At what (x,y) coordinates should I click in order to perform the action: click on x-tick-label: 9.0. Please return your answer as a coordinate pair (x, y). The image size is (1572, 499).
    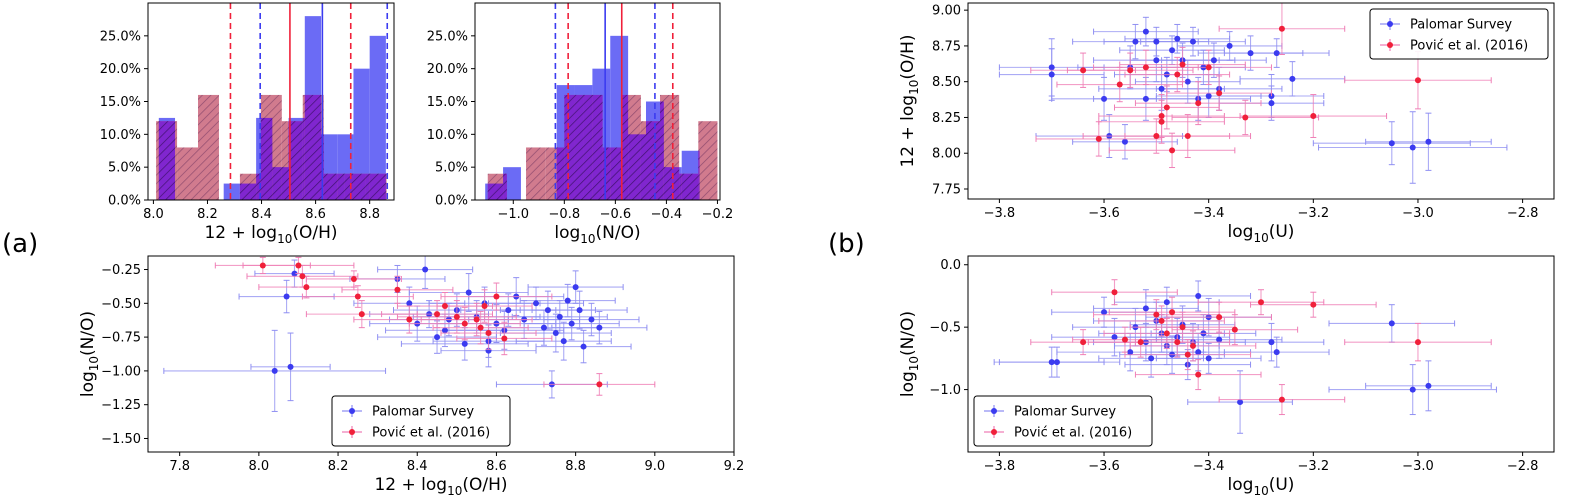
    Looking at the image, I should click on (654, 466).